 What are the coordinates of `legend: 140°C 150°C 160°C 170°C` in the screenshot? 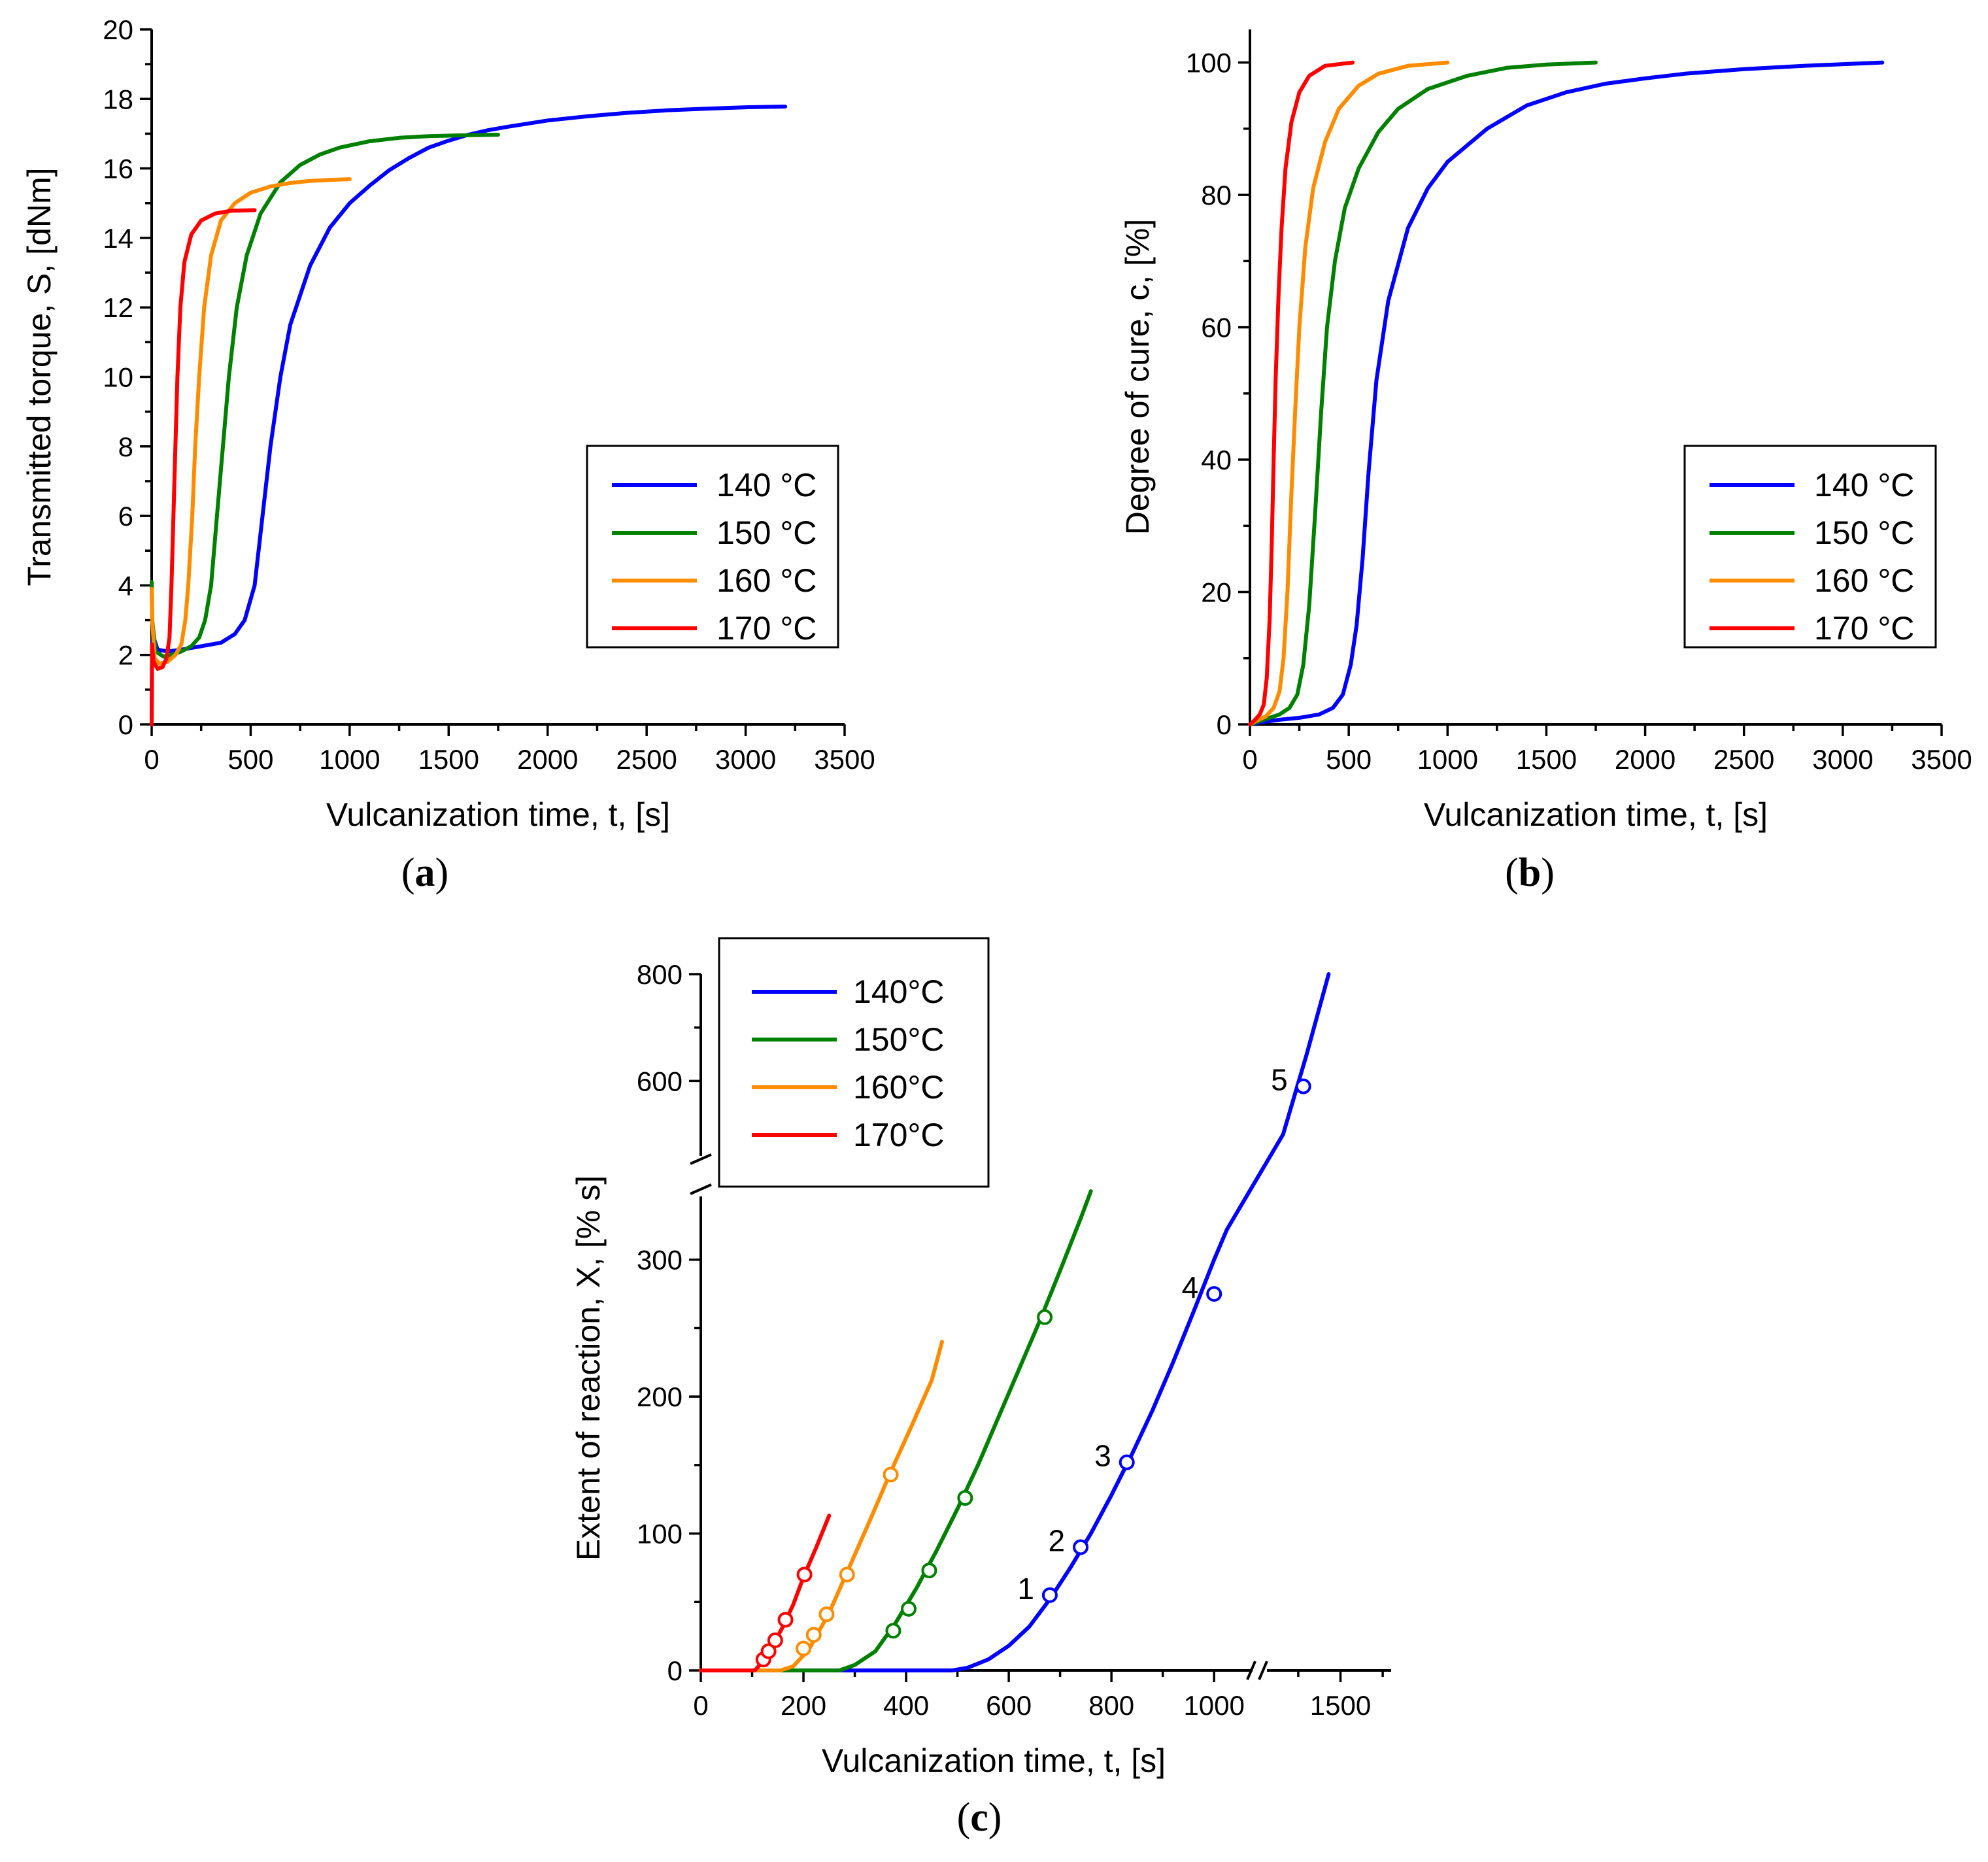 It's located at (854, 1063).